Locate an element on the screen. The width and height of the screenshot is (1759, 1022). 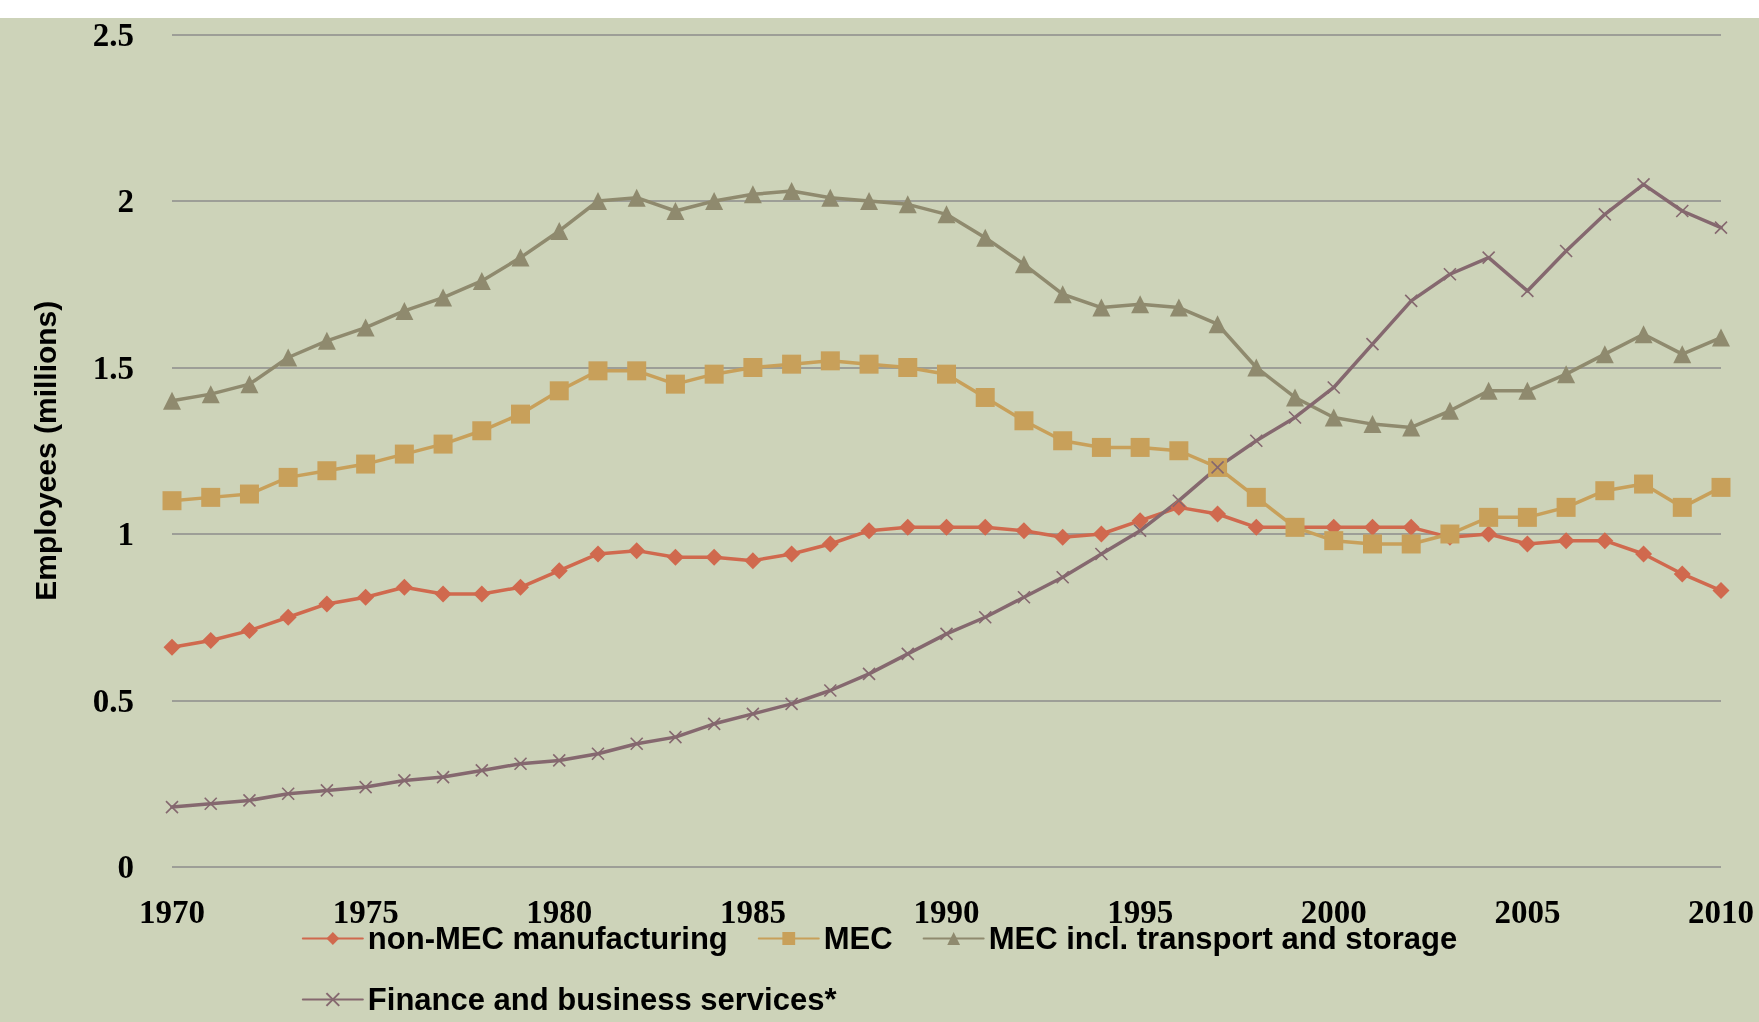
x-tick-label: 2010 is located at coordinates (1721, 911).